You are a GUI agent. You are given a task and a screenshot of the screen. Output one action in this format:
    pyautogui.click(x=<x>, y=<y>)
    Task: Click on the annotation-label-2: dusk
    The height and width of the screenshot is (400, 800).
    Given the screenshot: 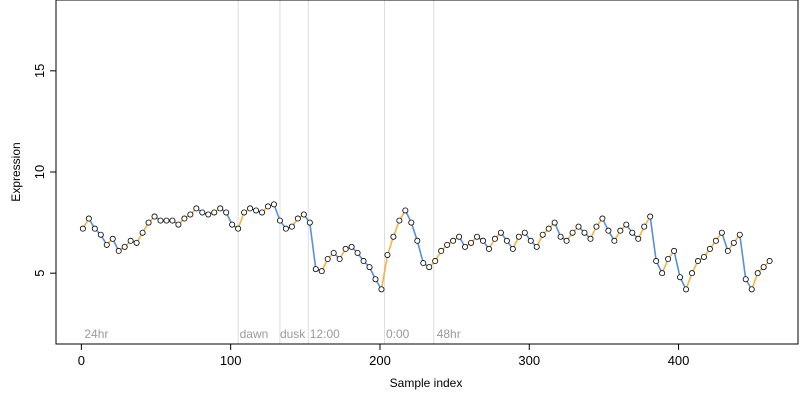 What is the action you would take?
    pyautogui.click(x=293, y=334)
    